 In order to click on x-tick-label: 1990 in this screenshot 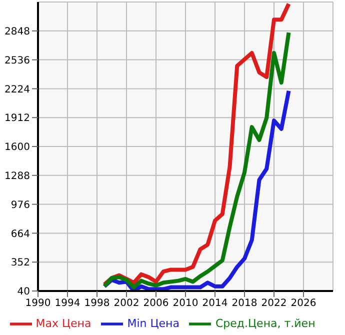, I will do `click(38, 304)`.